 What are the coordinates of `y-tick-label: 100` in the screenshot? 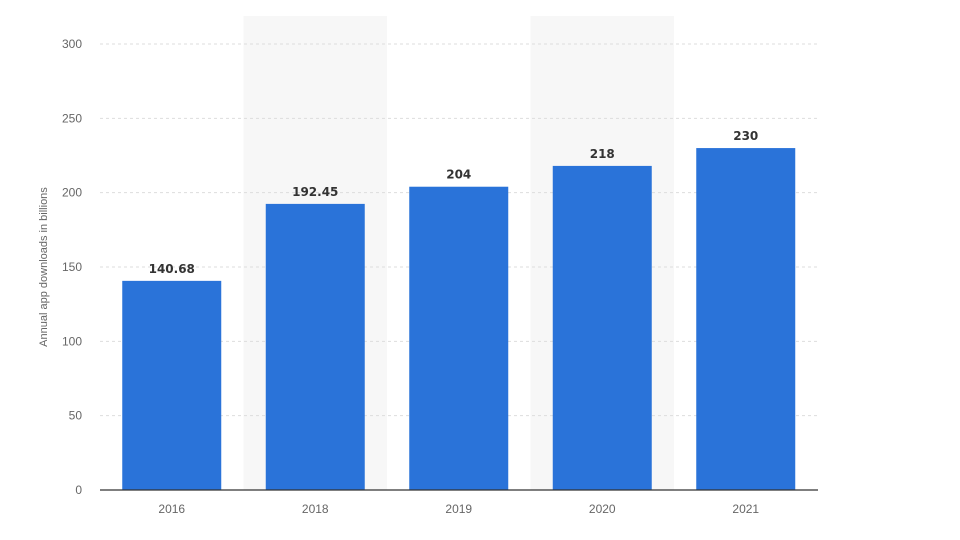 It's located at (72, 341).